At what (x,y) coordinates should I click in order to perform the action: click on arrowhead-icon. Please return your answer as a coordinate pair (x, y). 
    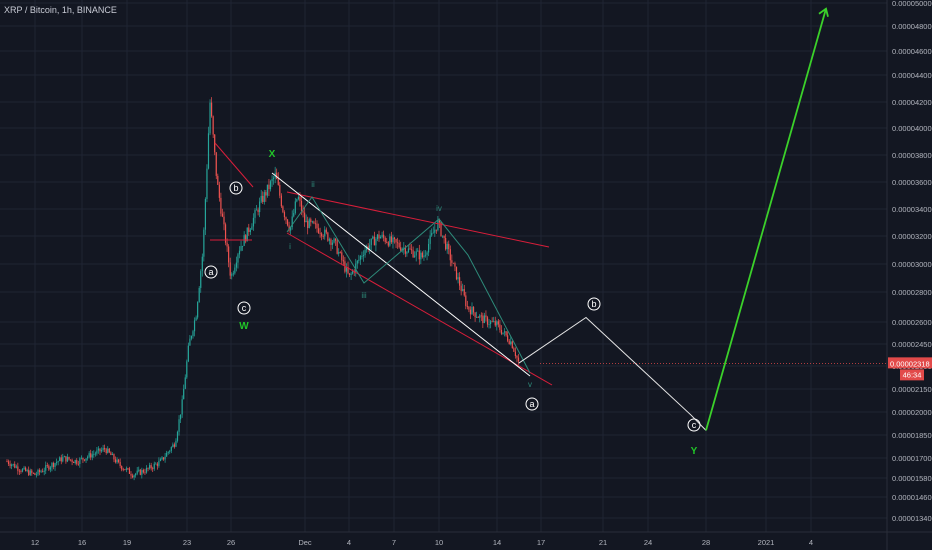
    Looking at the image, I should click on (823, 12).